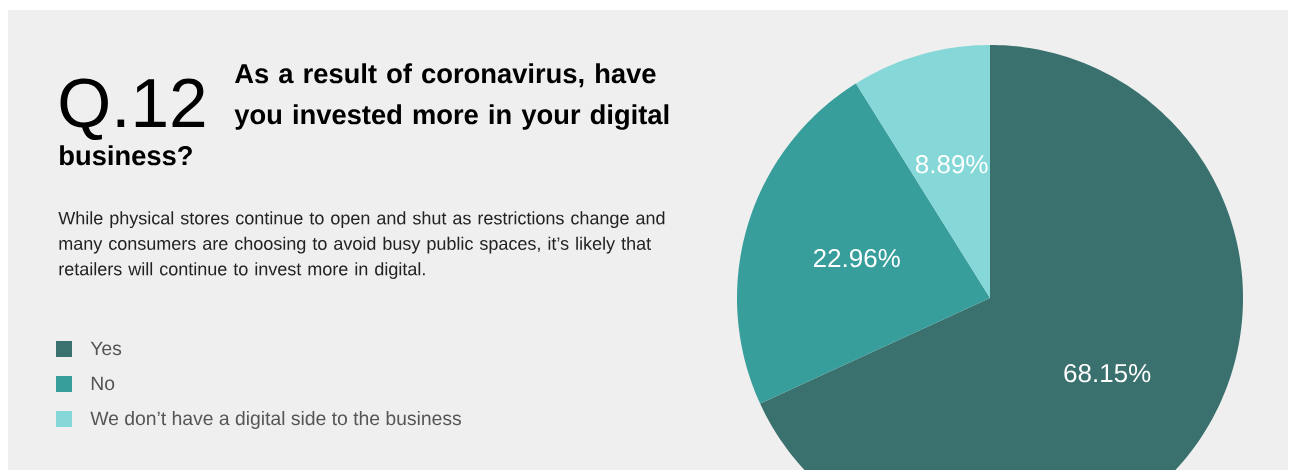 The height and width of the screenshot is (470, 1290). What do you see at coordinates (103, 383) in the screenshot?
I see `legend-label: No` at bounding box center [103, 383].